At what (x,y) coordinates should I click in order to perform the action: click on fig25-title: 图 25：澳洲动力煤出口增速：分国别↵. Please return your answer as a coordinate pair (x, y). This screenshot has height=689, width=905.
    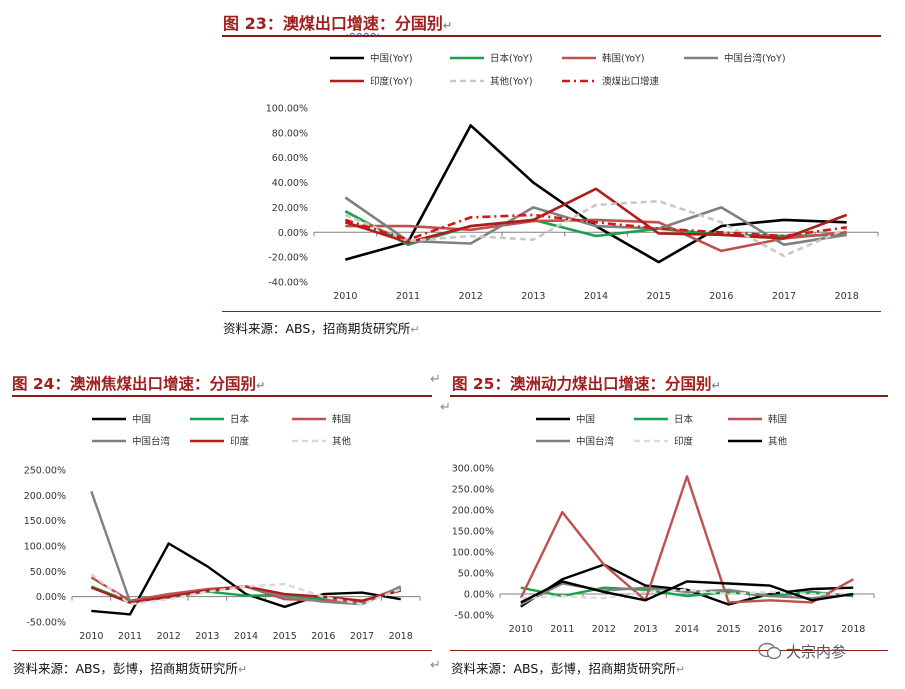
    Looking at the image, I should click on (586, 383).